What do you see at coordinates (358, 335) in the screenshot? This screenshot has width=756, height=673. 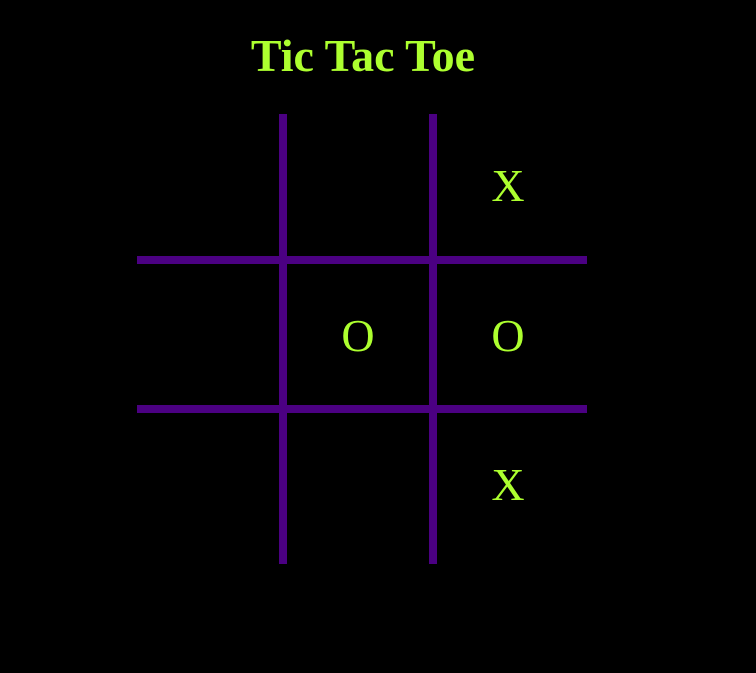 I see `board-cell-5: O` at bounding box center [358, 335].